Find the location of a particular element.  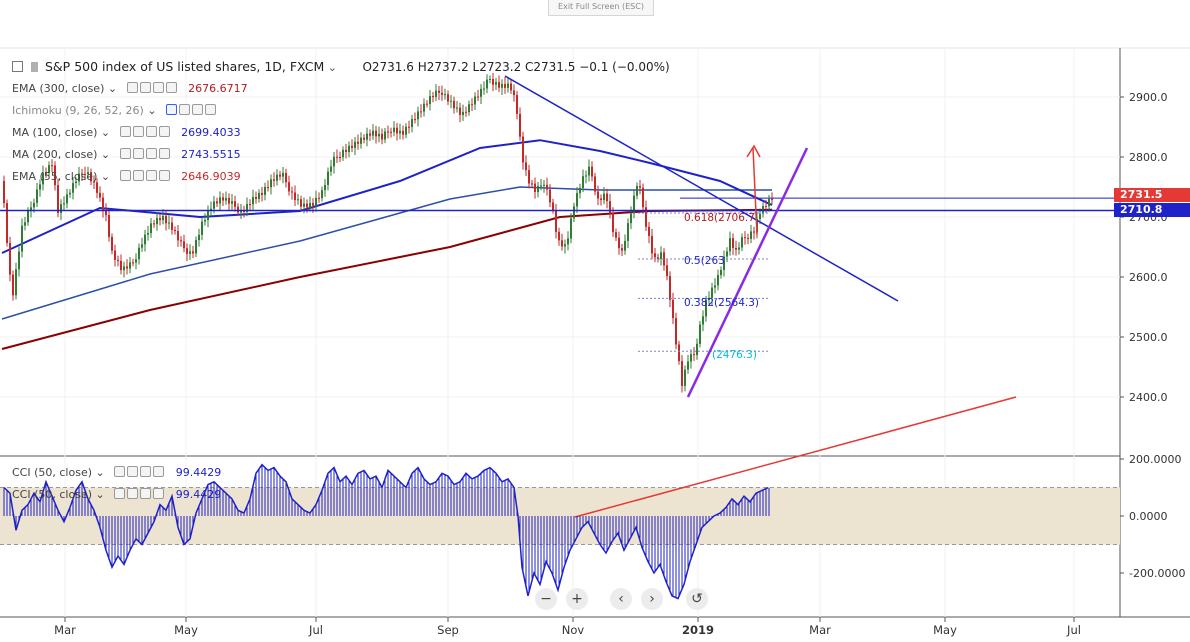

indicator-label: CCI (50, close) is located at coordinates (52, 472).